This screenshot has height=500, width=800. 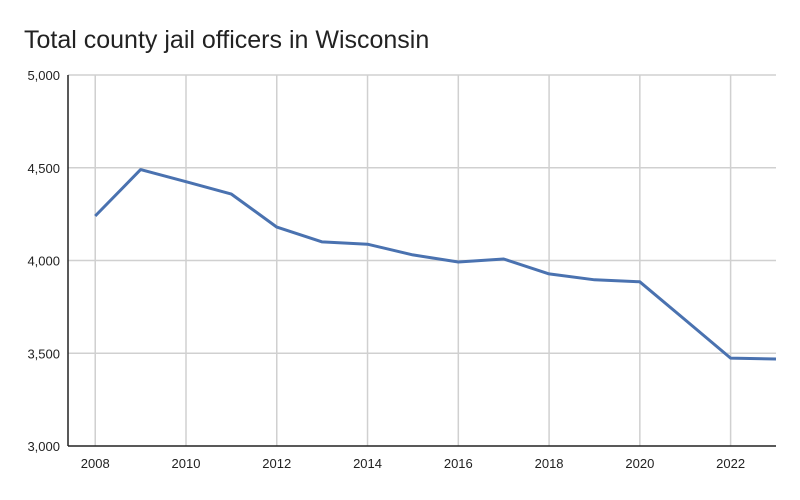 What do you see at coordinates (730, 463) in the screenshot?
I see `x-tick-label: 2022` at bounding box center [730, 463].